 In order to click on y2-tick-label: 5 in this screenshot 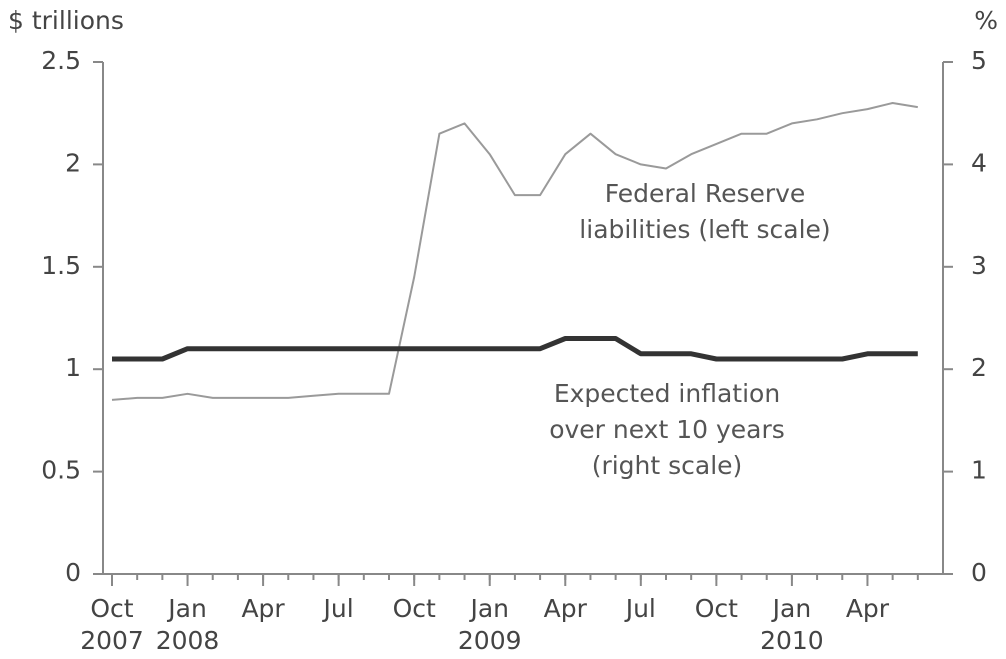, I will do `click(979, 60)`.